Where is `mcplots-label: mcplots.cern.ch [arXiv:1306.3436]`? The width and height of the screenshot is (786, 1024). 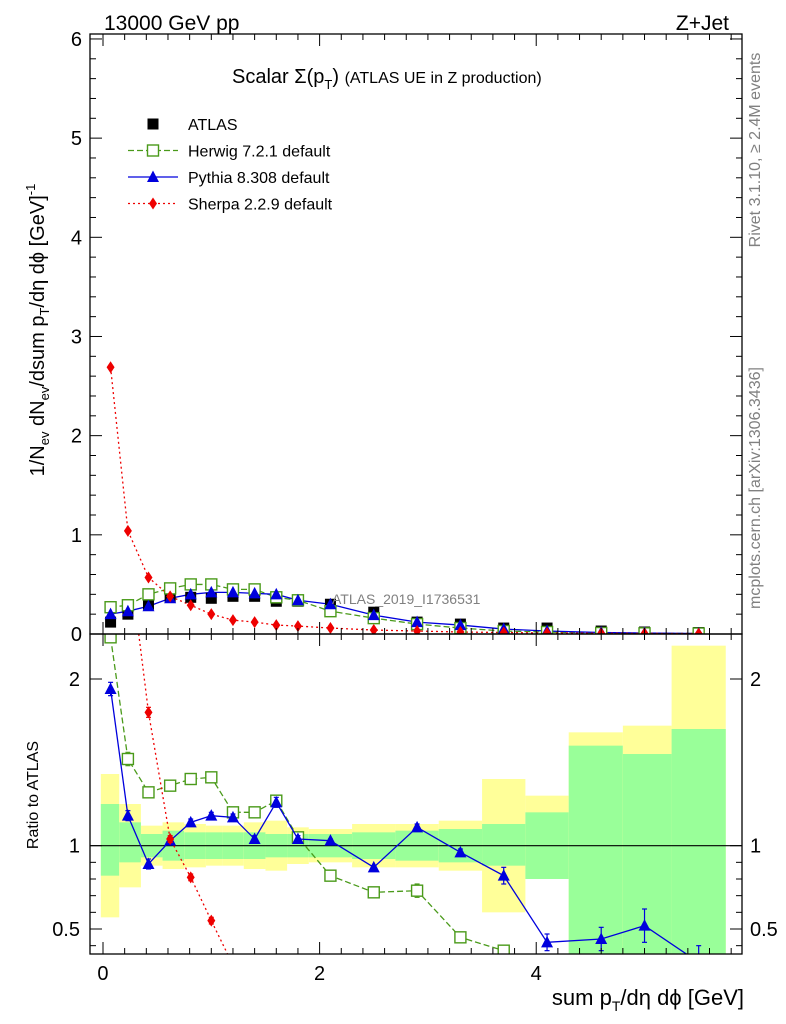
mcplots-label: mcplots.cern.ch [arXiv:1306.3436] is located at coordinates (755, 488).